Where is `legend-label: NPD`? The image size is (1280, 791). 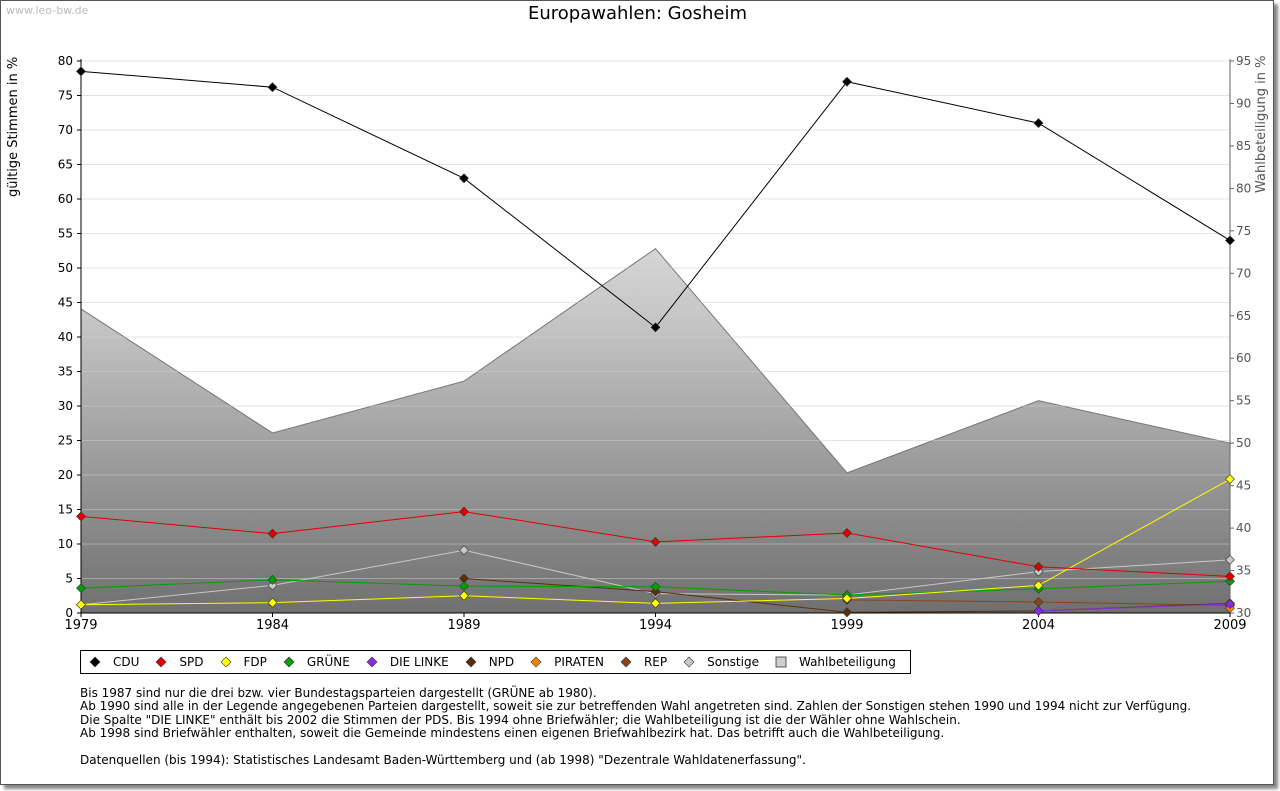 legend-label: NPD is located at coordinates (501, 662).